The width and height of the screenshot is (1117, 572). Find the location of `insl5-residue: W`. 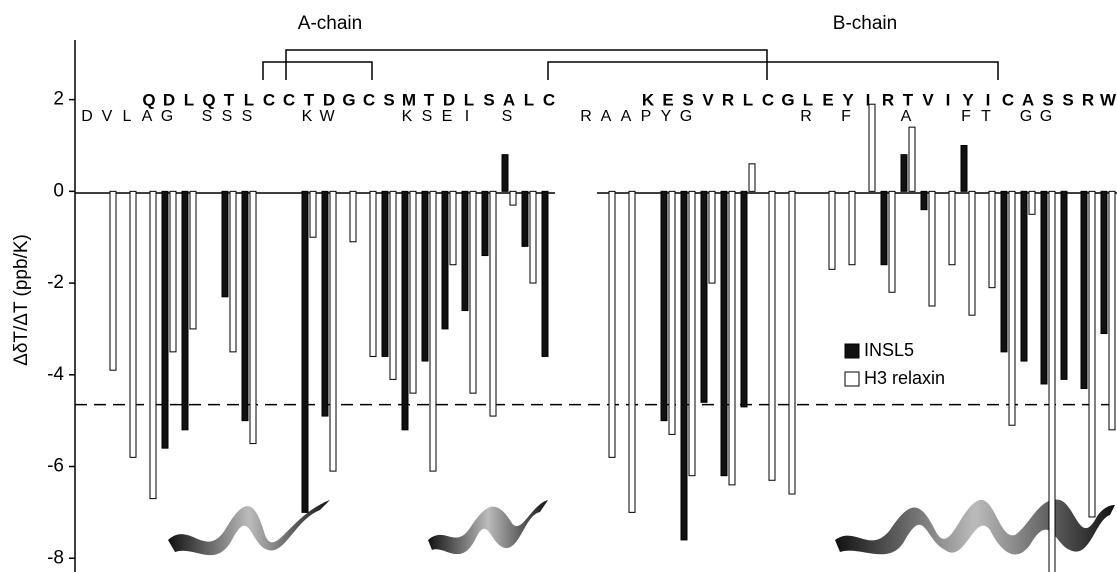

insl5-residue: W is located at coordinates (1108, 99).